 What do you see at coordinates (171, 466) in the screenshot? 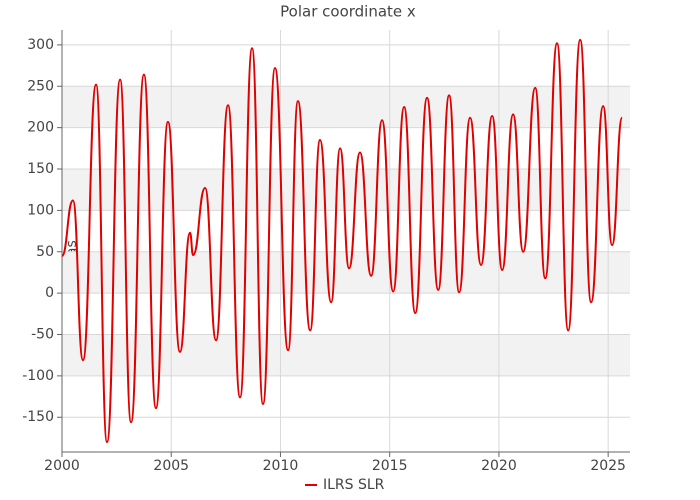
I see `x-tick-label: 2005` at bounding box center [171, 466].